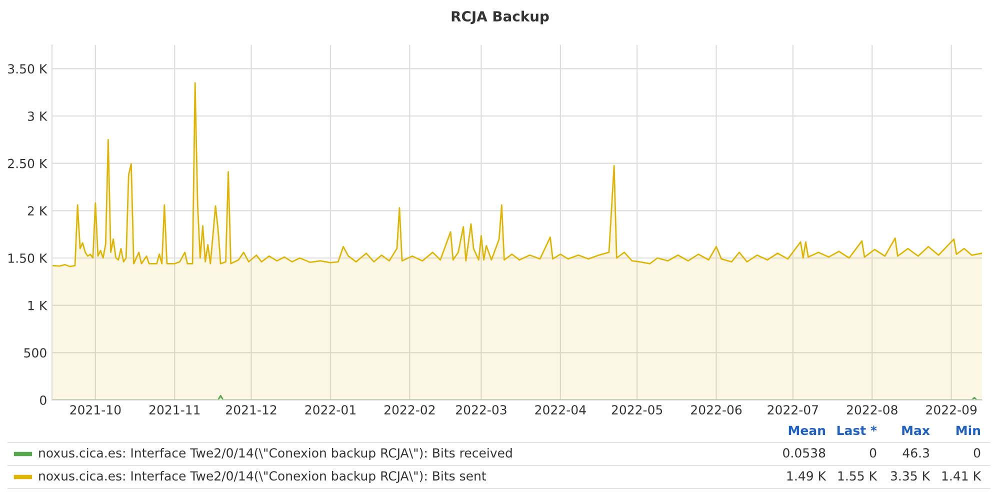 Image resolution: width=1000 pixels, height=500 pixels. What do you see at coordinates (43, 400) in the screenshot?
I see `y-tick-label: 0` at bounding box center [43, 400].